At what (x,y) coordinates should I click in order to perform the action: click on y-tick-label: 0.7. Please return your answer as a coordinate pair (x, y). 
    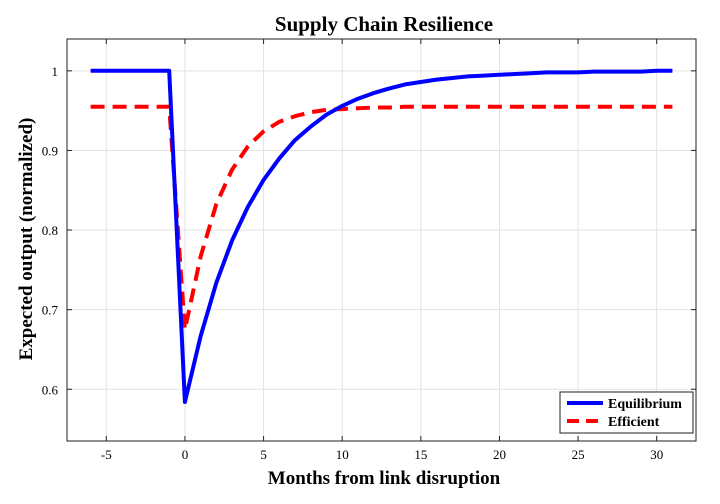
    Looking at the image, I should click on (50, 310).